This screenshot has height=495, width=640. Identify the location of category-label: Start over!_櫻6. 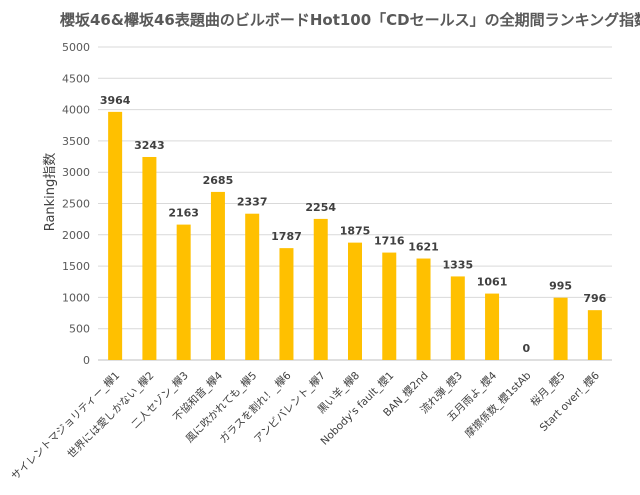
(569, 401).